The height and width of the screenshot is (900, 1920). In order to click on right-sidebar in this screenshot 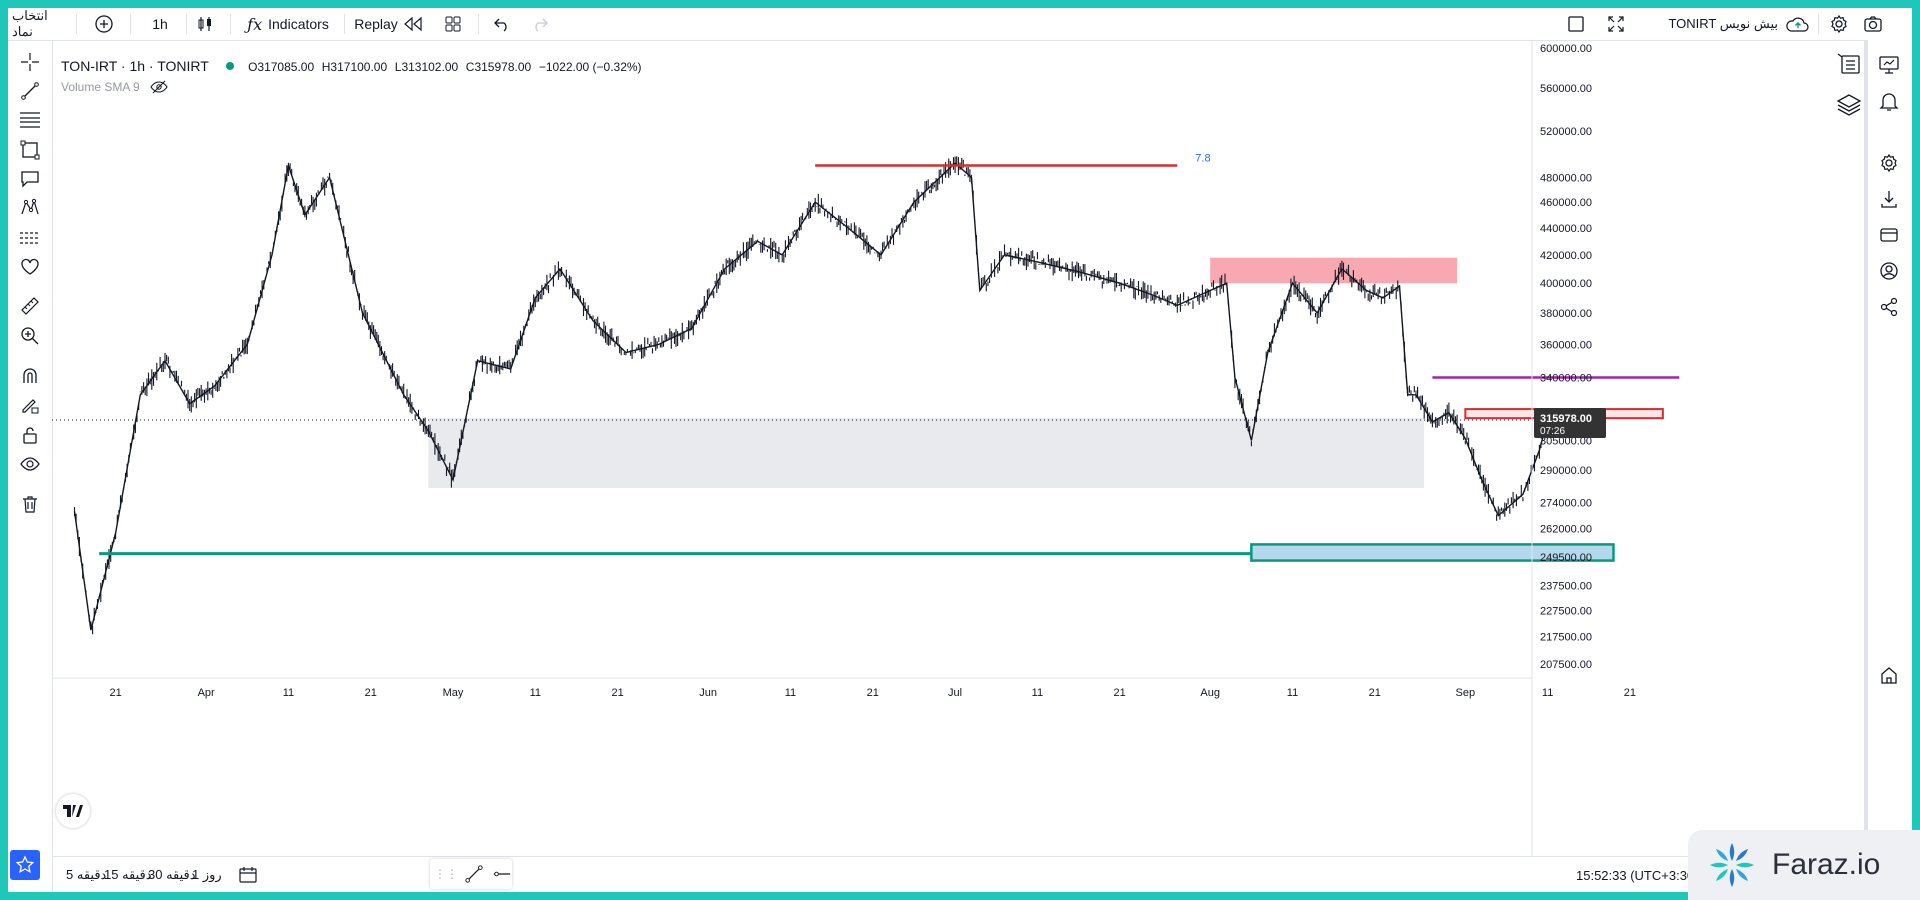, I will do `click(1888, 466)`.